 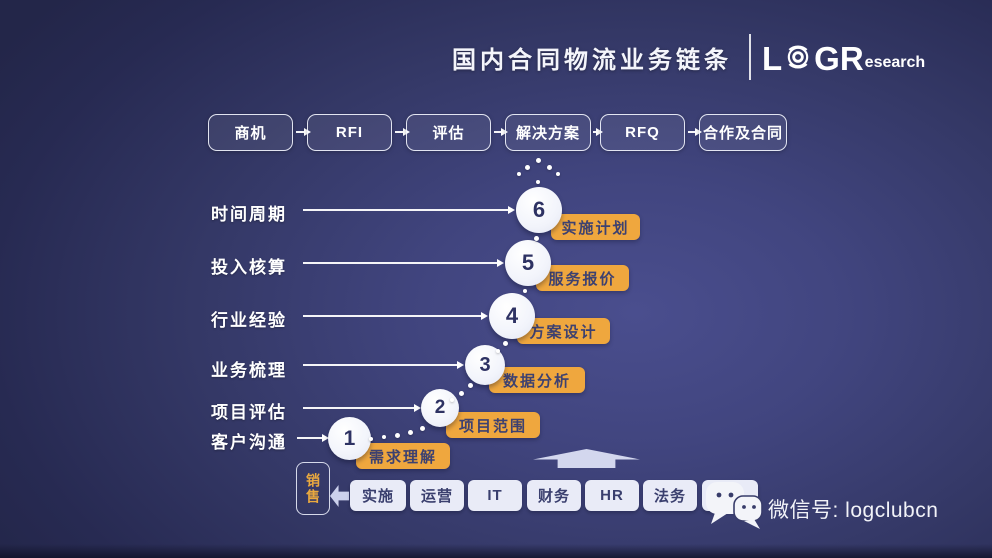 I want to click on step-tag-1: 需求理解, so click(x=403, y=456).